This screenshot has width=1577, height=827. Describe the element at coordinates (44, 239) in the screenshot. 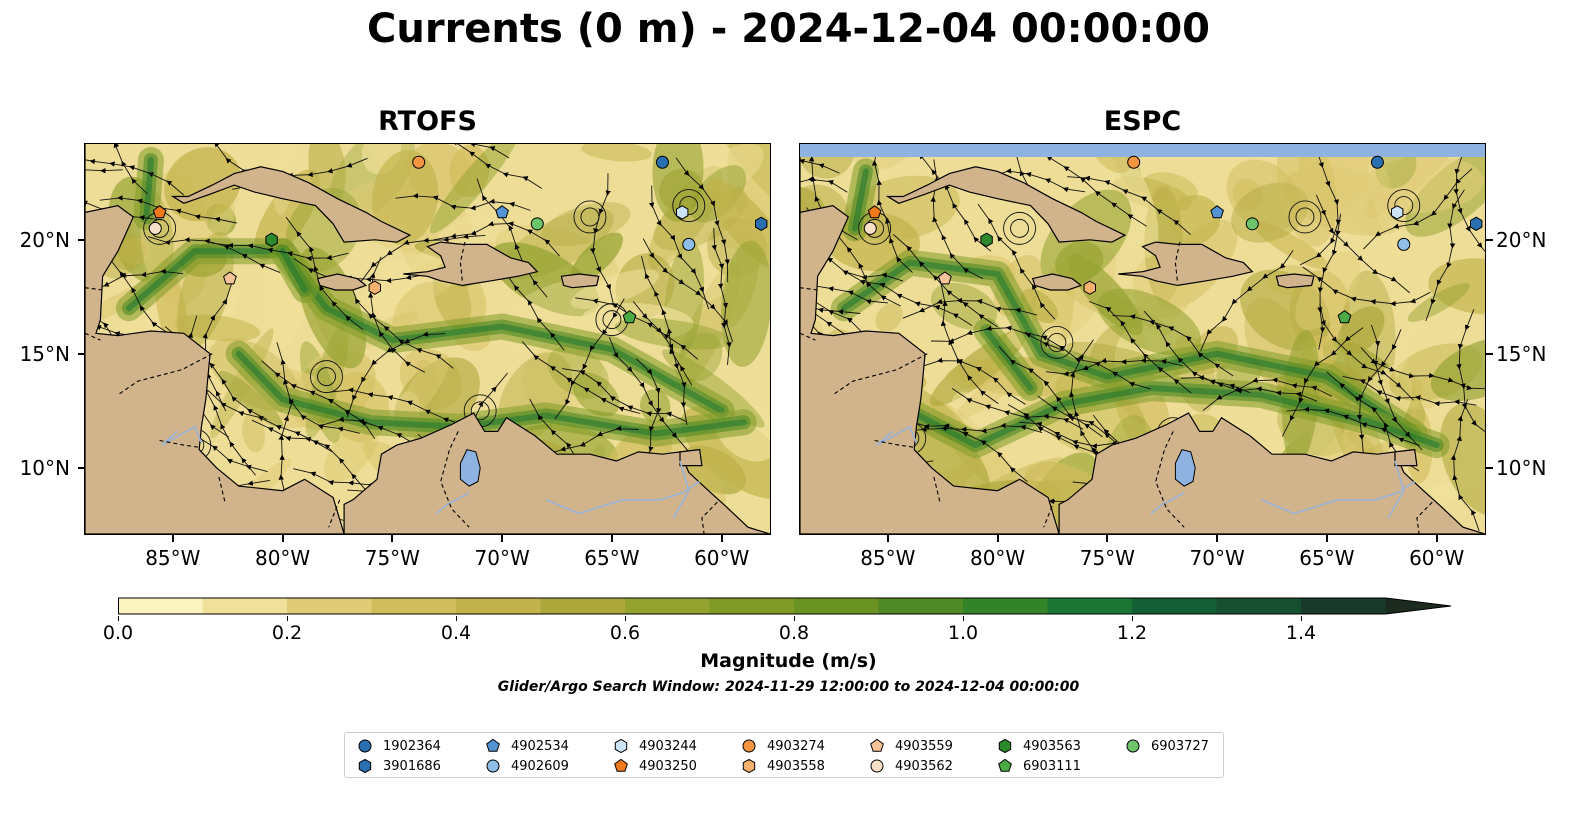

I see `lat-tick-label: 20°N` at that location.